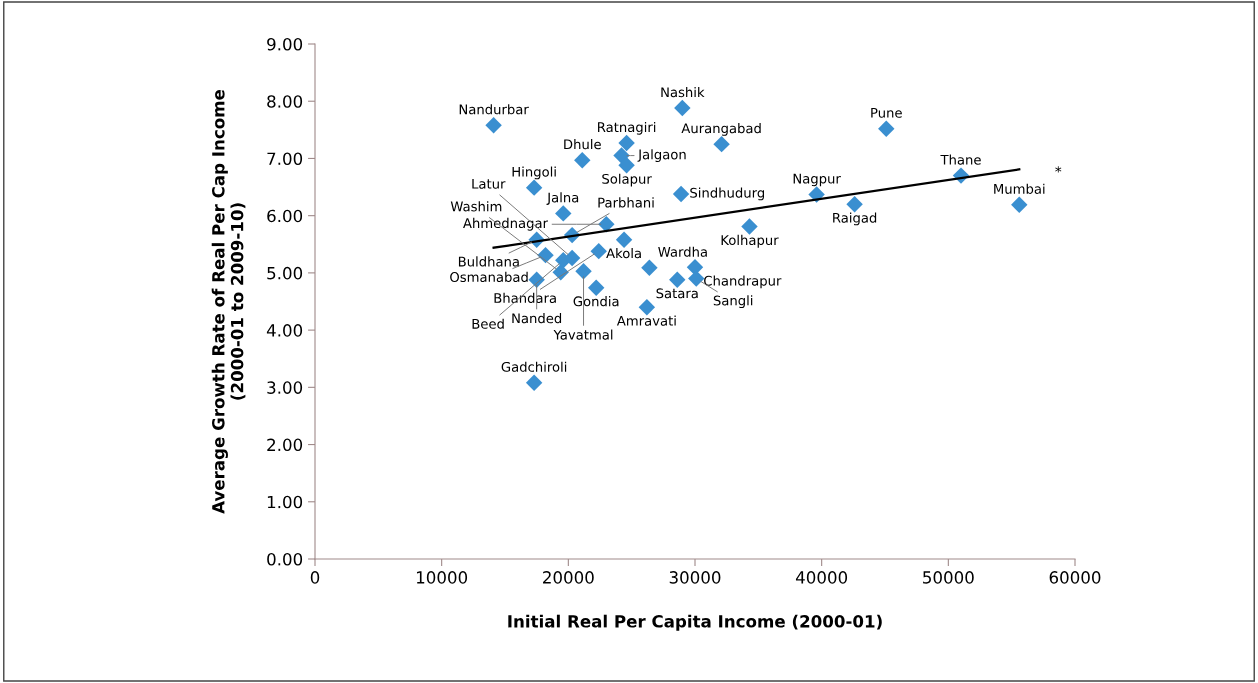 The width and height of the screenshot is (1258, 683). What do you see at coordinates (284, 330) in the screenshot?
I see `y-tick-label: 4.00` at bounding box center [284, 330].